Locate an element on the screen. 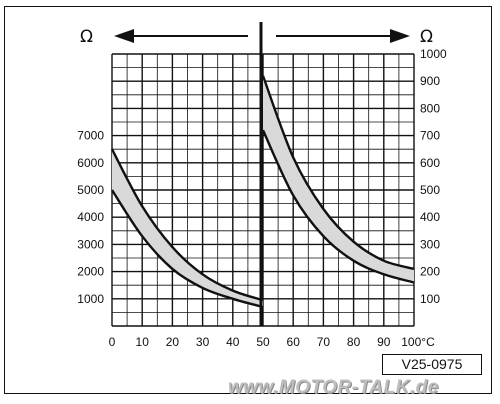  lower-curve-left is located at coordinates (187, 249).